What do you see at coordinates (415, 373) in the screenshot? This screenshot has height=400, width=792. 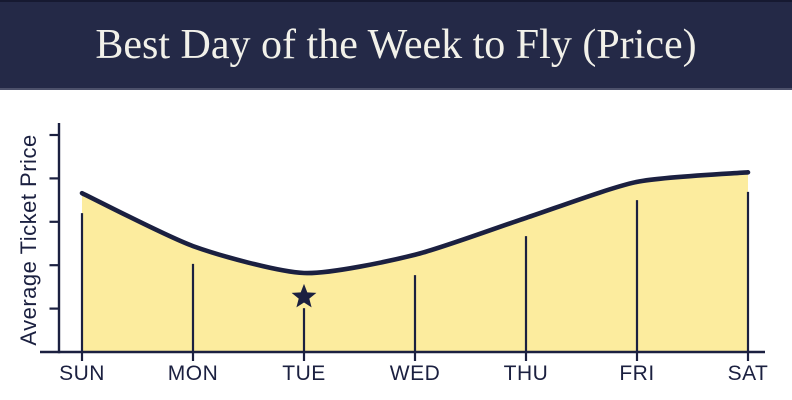 I see `x-label-wed: WED` at bounding box center [415, 373].